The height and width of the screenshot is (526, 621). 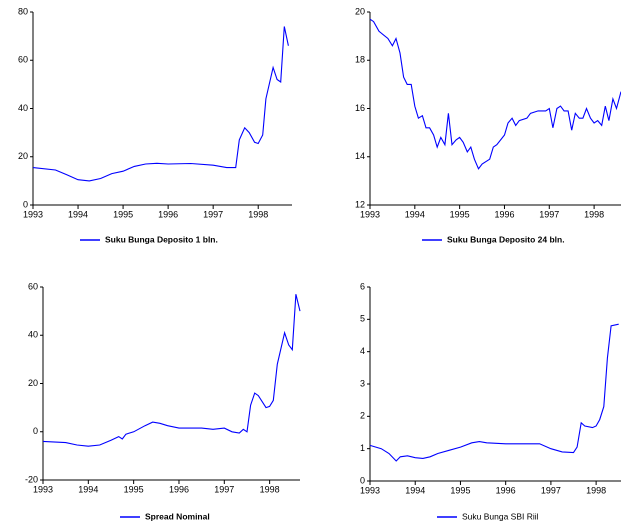 I want to click on y-tick-label: 1, so click(x=362, y=448).